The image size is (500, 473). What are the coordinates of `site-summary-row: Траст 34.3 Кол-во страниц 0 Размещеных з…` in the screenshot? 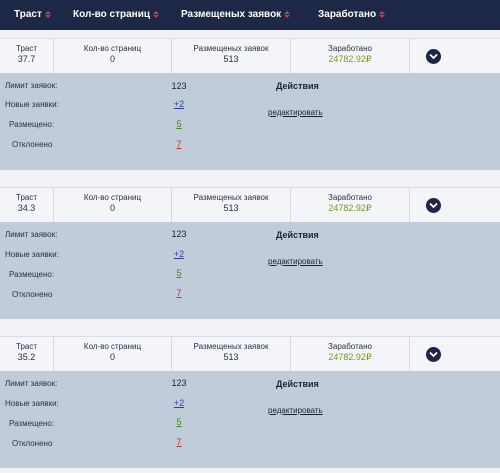 It's located at (250, 205).